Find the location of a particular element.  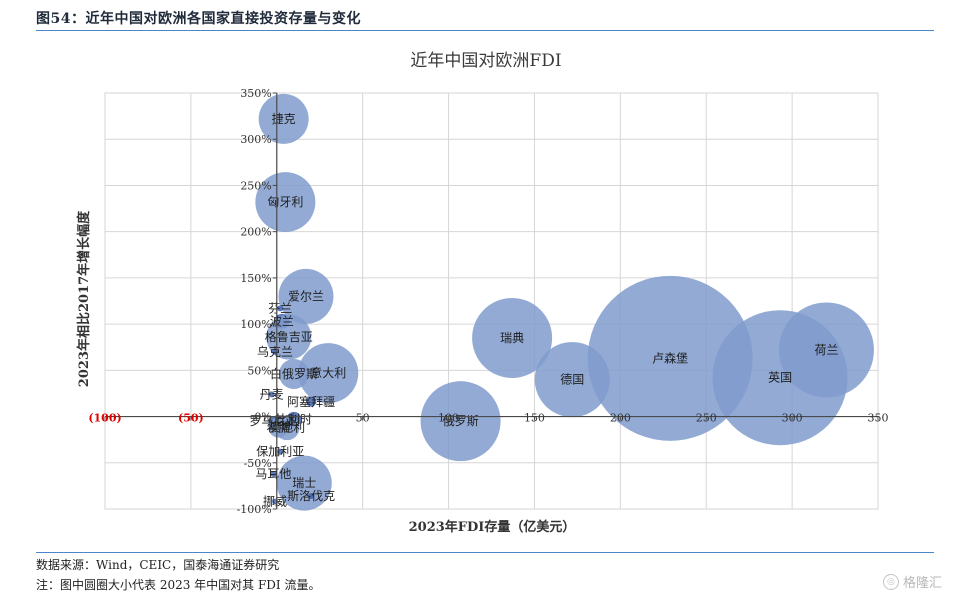

bubble-label: 芬兰 is located at coordinates (280, 308).